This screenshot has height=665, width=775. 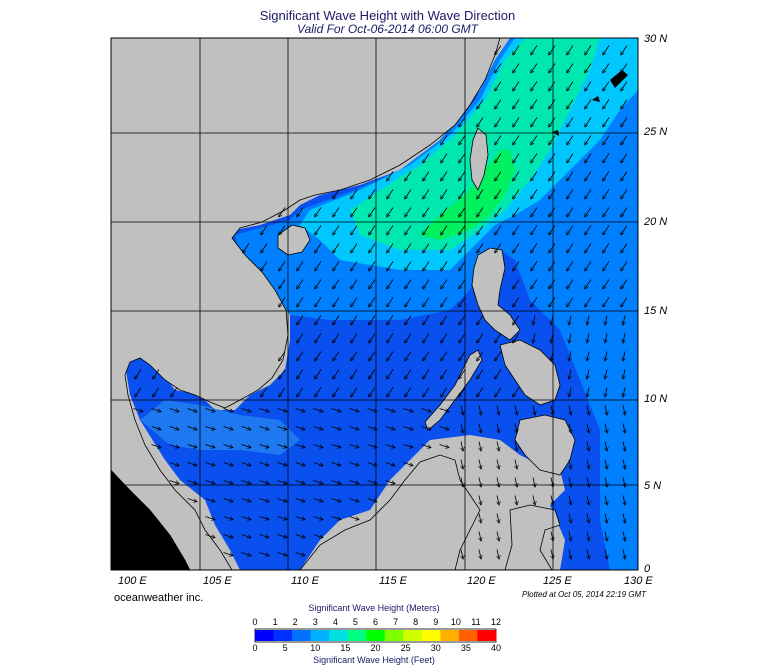 I want to click on colorbar-tick-meters: 11, so click(x=476, y=622).